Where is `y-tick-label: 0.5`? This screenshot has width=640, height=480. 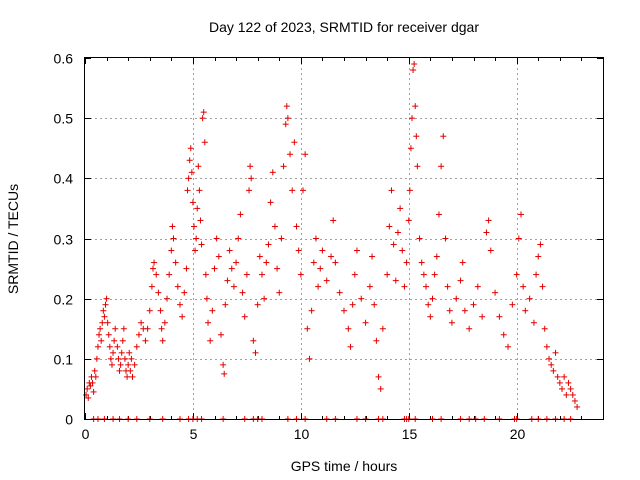 y-tick-label: 0.5 is located at coordinates (64, 119).